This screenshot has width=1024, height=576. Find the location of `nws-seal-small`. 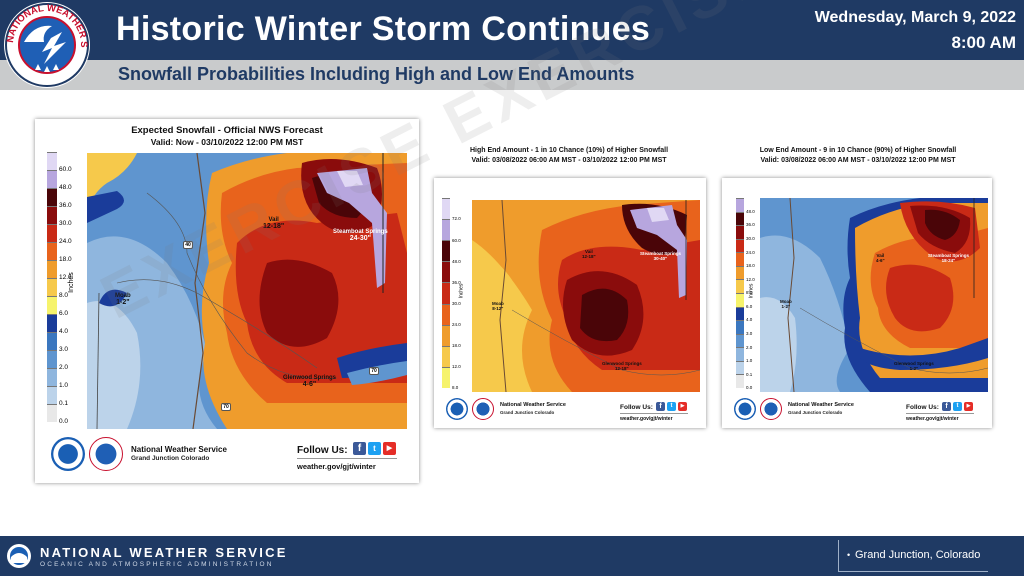

nws-seal-small is located at coordinates (106, 454).